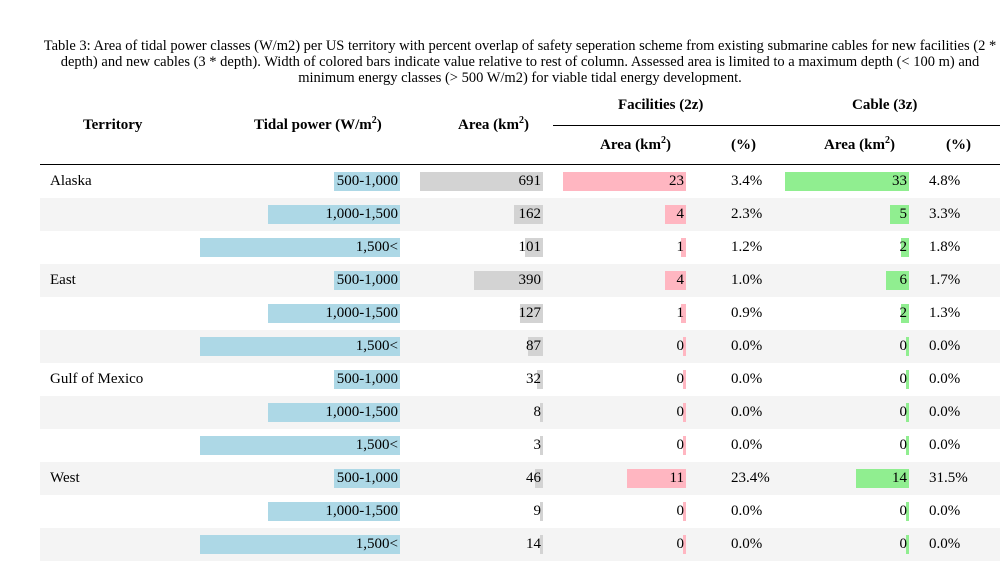 The image size is (1000, 580). What do you see at coordinates (747, 280) in the screenshot?
I see `facilities-pct-cell: 1.0%` at bounding box center [747, 280].